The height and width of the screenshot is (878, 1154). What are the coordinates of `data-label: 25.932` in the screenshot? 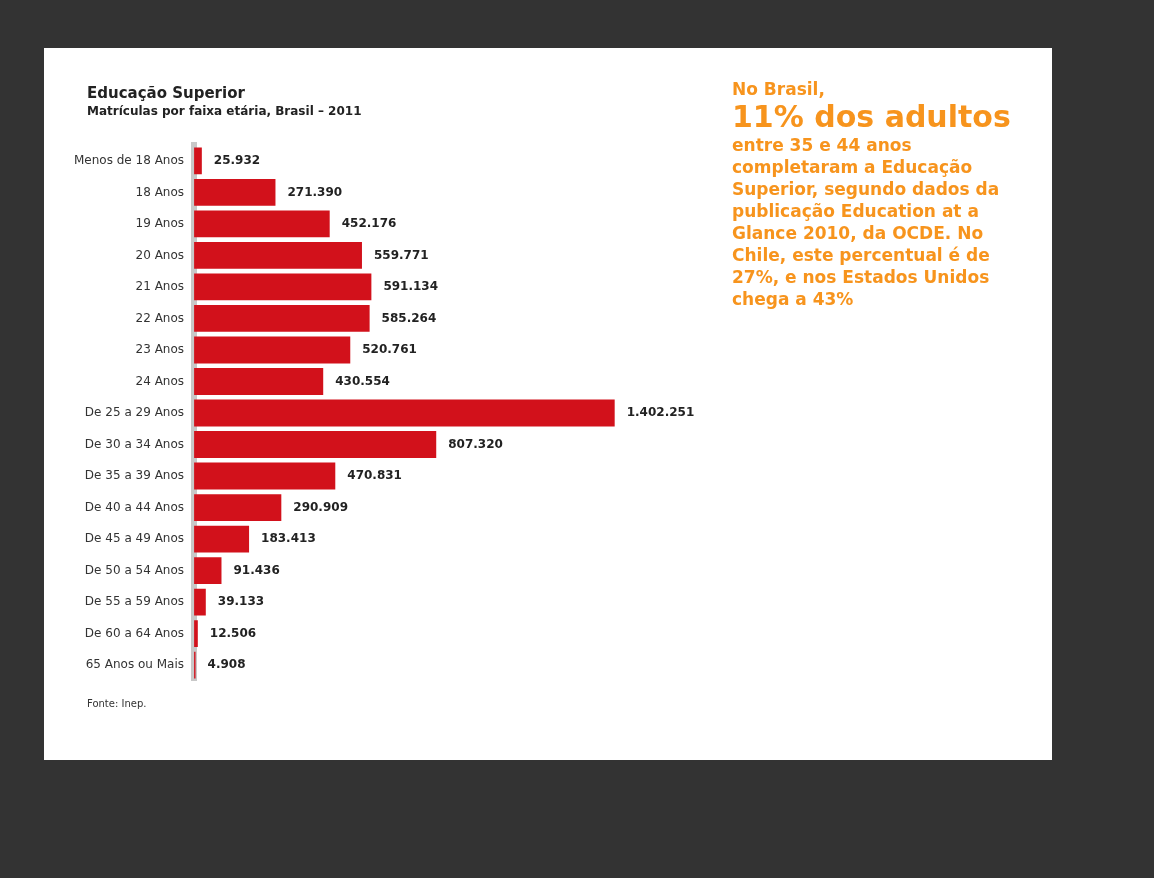 It's located at (237, 160).